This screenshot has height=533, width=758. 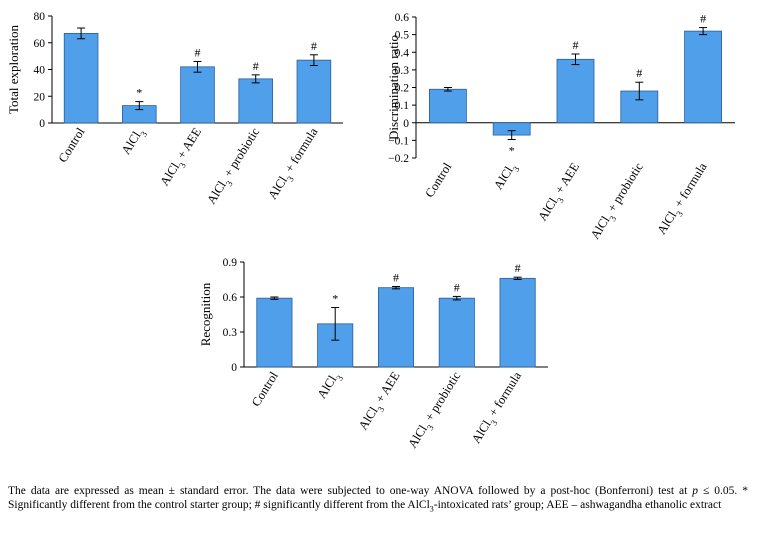 I want to click on y-axis-label: Total exploration, so click(x=13, y=69).